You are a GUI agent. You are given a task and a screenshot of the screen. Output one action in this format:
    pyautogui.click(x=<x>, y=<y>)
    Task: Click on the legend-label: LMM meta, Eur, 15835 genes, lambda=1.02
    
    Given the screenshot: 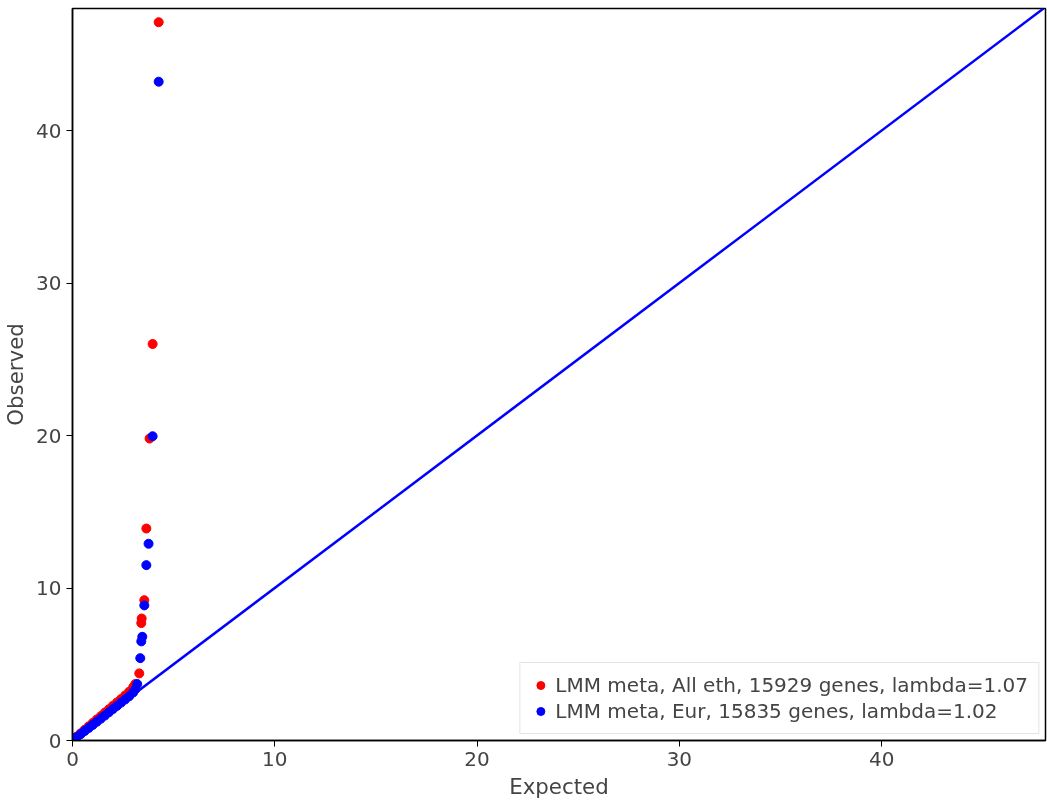 What is the action you would take?
    pyautogui.click(x=776, y=711)
    